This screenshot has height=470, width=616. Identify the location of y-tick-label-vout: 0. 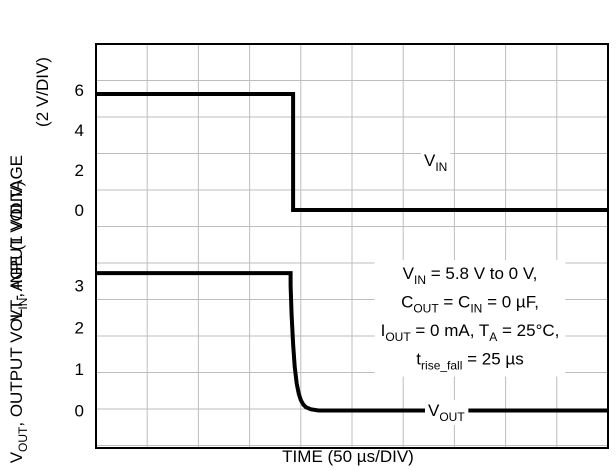
(79, 411).